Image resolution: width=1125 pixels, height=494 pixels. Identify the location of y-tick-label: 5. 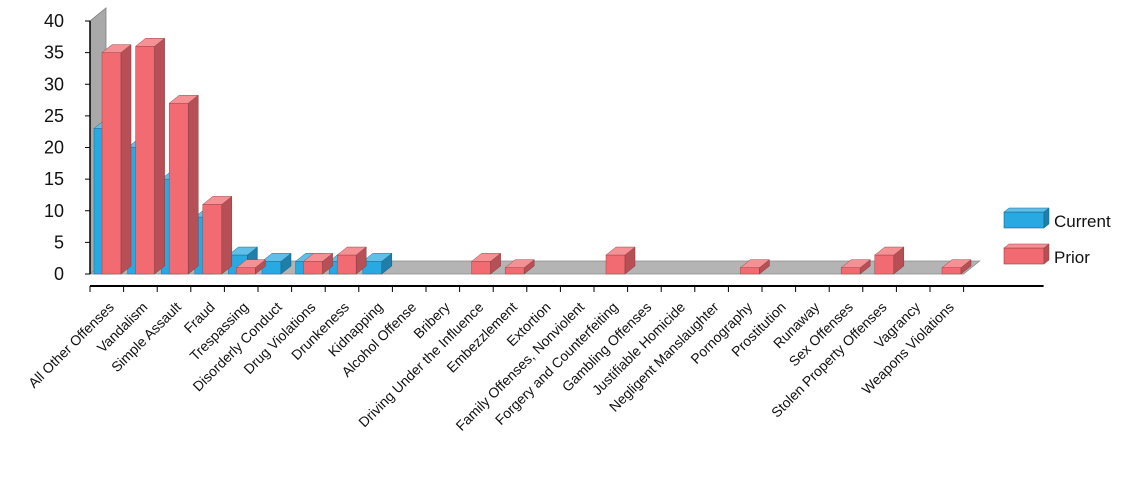
(59, 242).